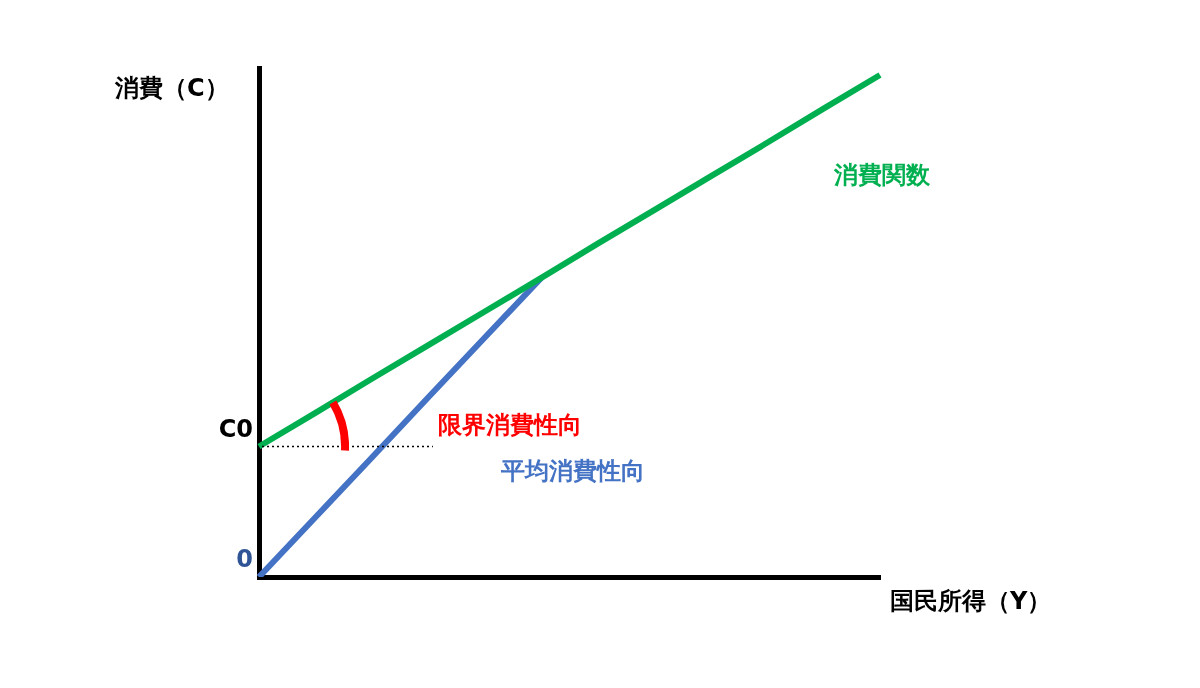  What do you see at coordinates (573, 471) in the screenshot?
I see `text: 平均消費性向` at bounding box center [573, 471].